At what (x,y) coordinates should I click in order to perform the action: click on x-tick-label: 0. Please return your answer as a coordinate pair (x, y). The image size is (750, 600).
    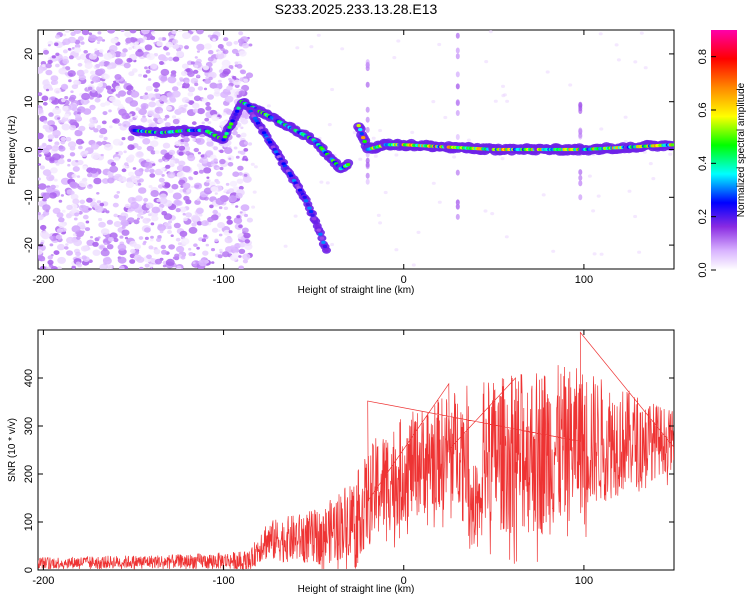
    Looking at the image, I should click on (404, 280).